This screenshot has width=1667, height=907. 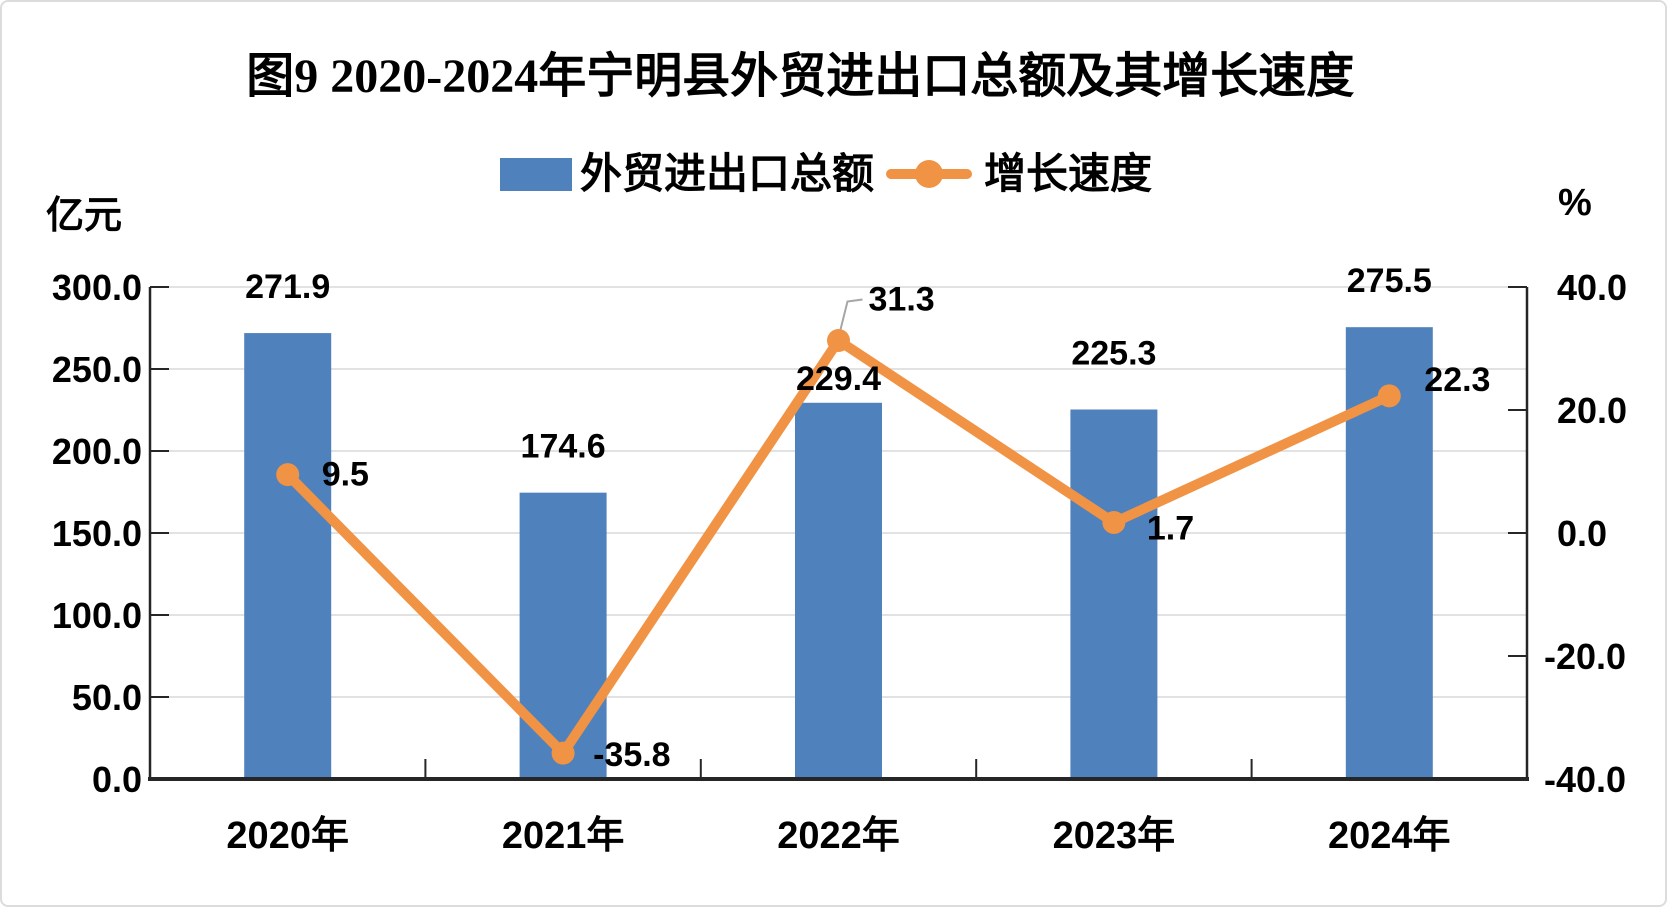 What do you see at coordinates (97, 451) in the screenshot?
I see `left-axis-tick-label: 200.0` at bounding box center [97, 451].